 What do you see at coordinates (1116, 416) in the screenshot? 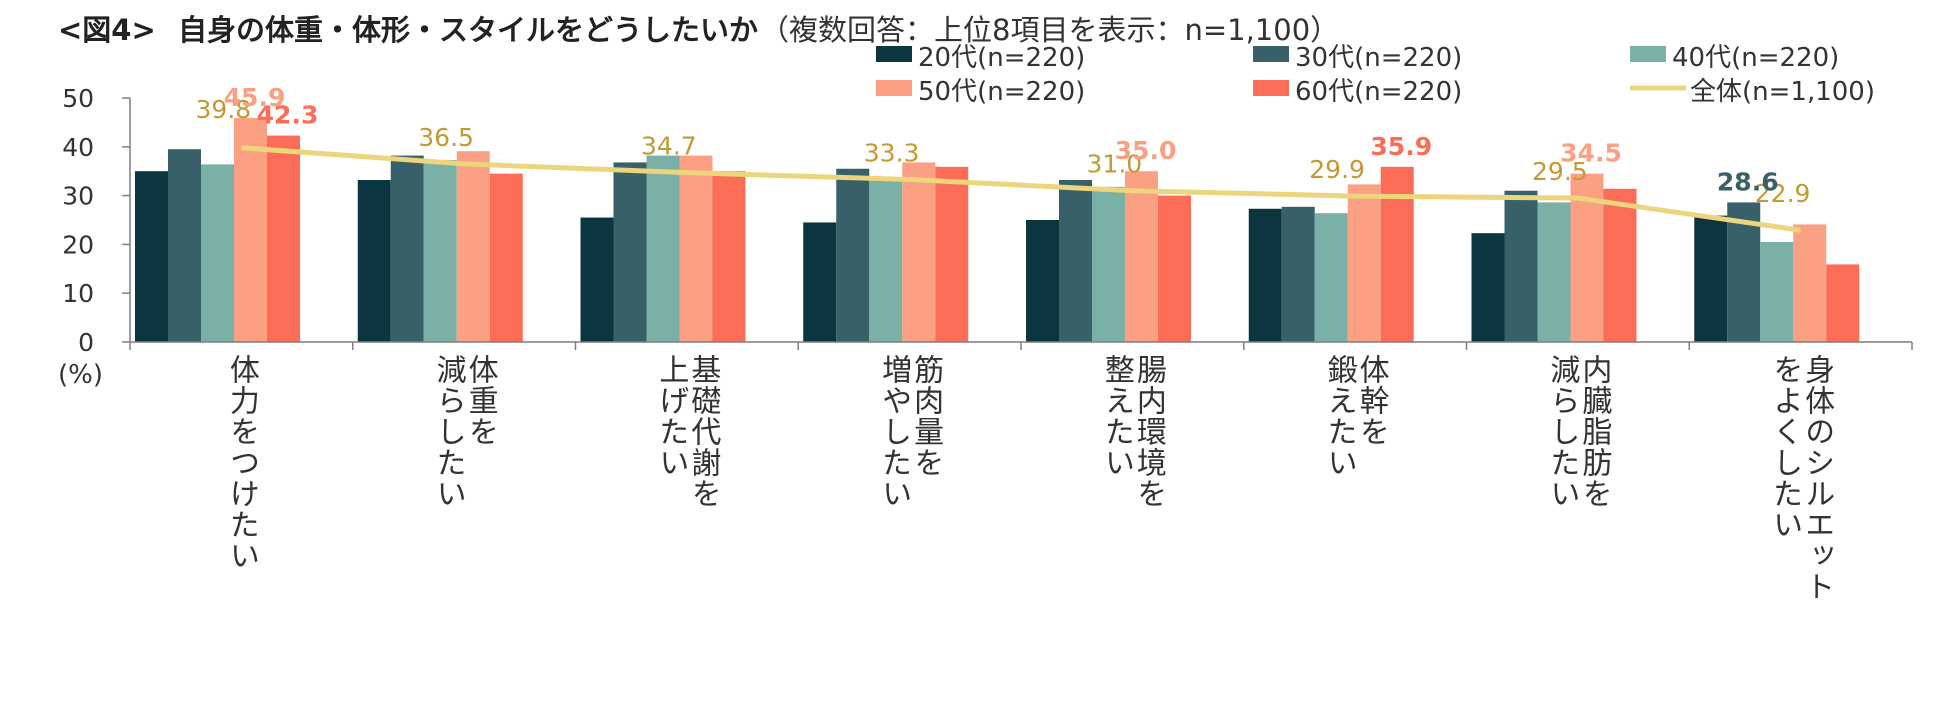
I see `x-category-label: 整えたい` at bounding box center [1116, 416].